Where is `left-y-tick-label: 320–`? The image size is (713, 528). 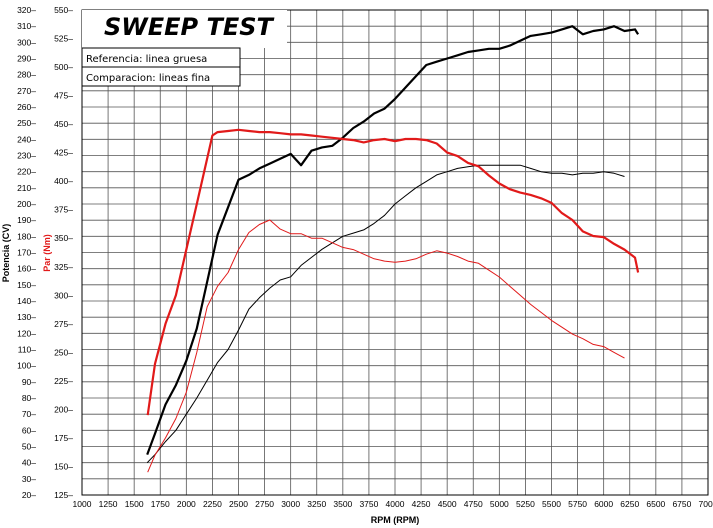
left-y-tick-label: 320– is located at coordinates (26, 10).